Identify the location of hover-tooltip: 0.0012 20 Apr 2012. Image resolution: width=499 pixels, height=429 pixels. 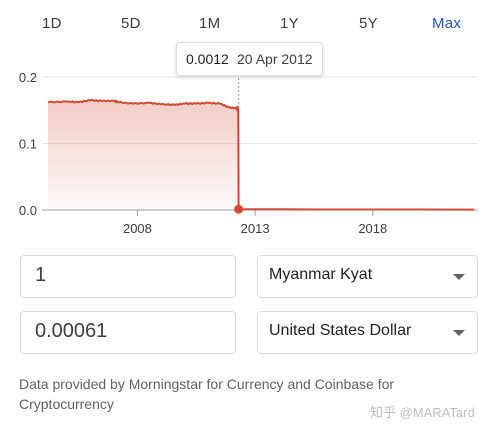
(249, 59).